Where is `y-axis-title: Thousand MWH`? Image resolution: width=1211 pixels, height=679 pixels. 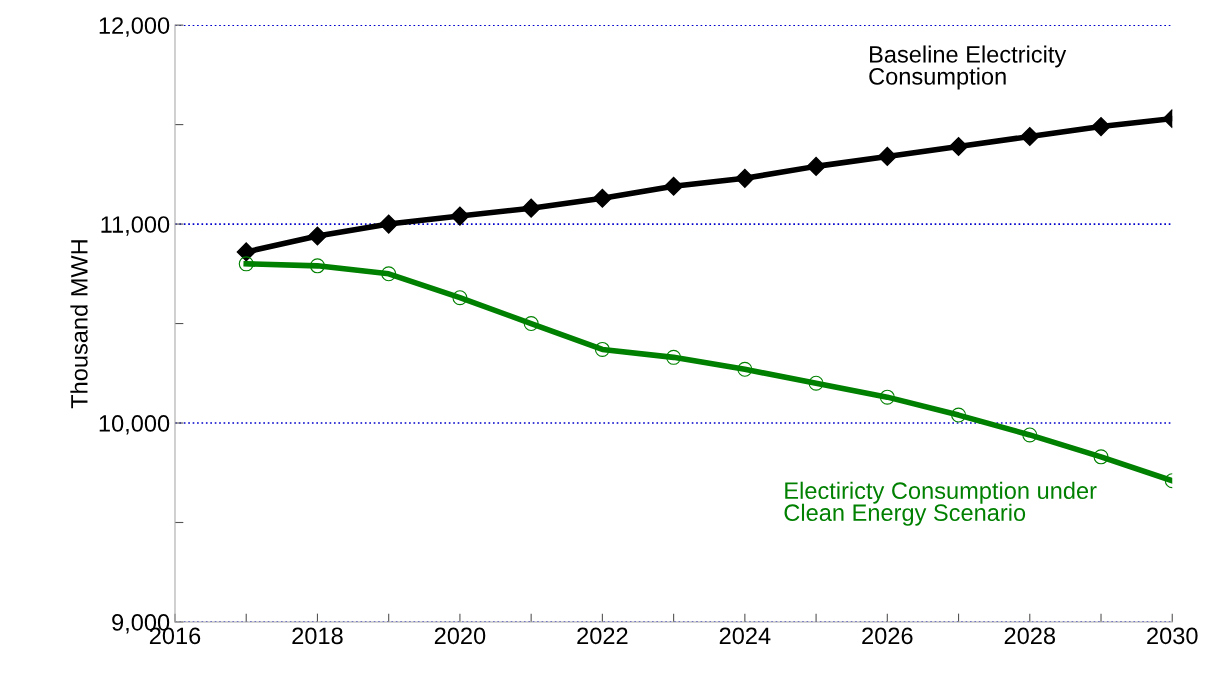
y-axis-title: Thousand MWH is located at coordinates (79, 324).